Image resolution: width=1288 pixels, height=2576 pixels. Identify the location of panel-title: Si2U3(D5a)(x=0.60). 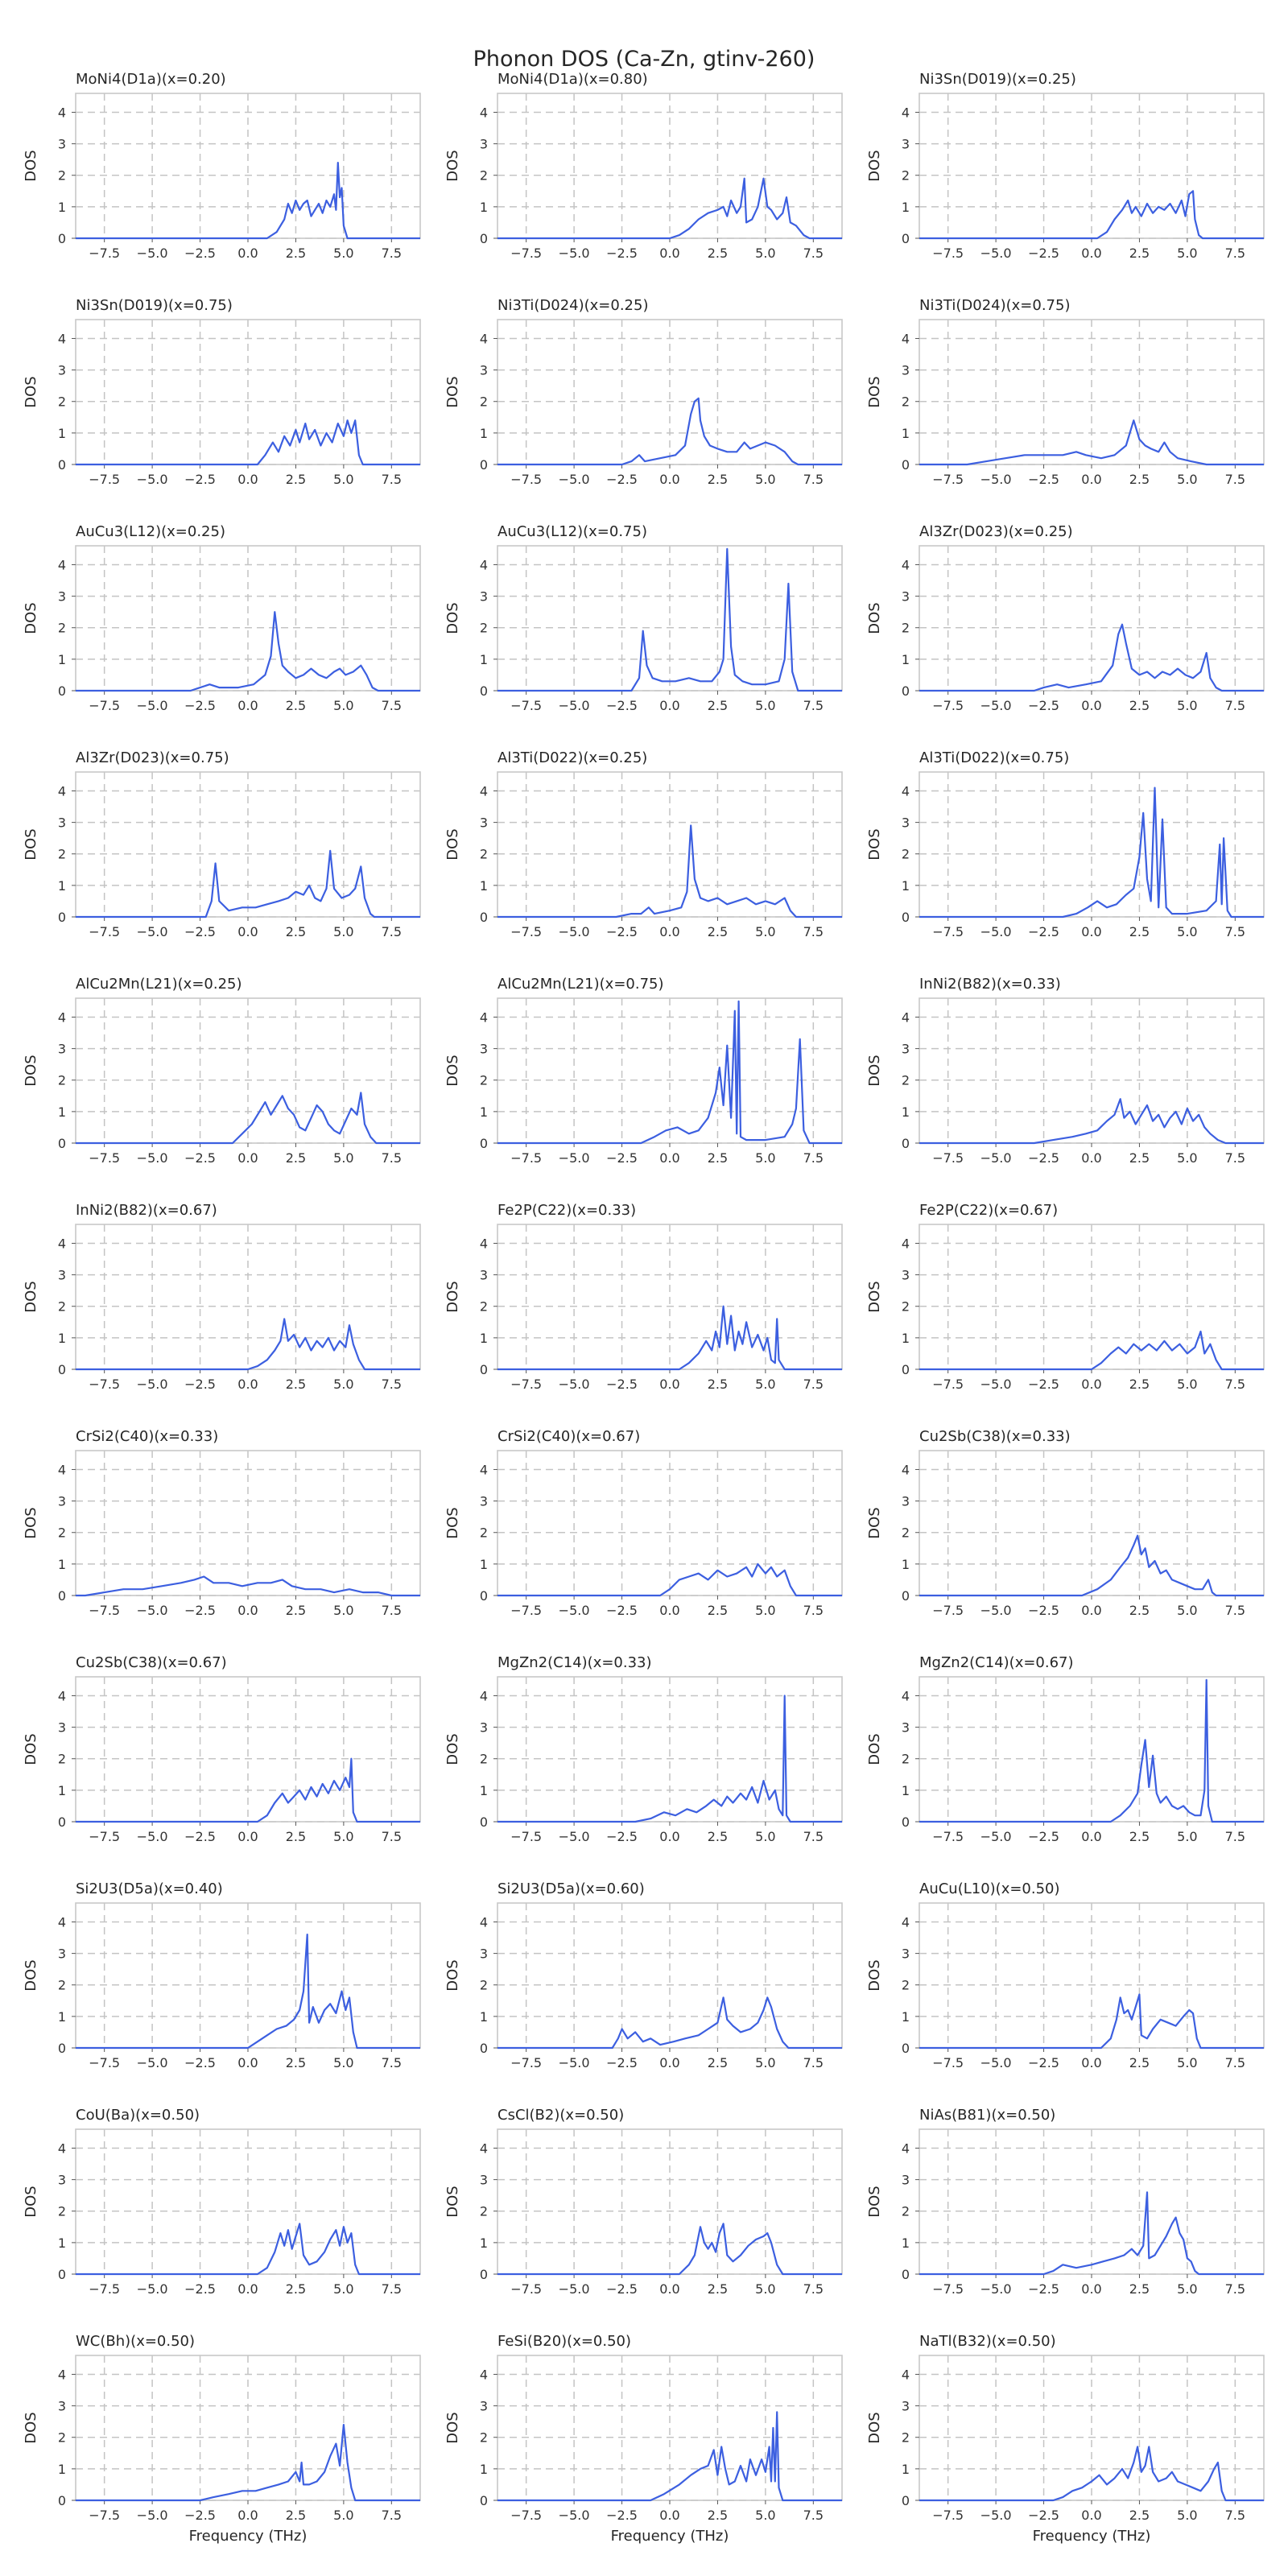
(571, 1888).